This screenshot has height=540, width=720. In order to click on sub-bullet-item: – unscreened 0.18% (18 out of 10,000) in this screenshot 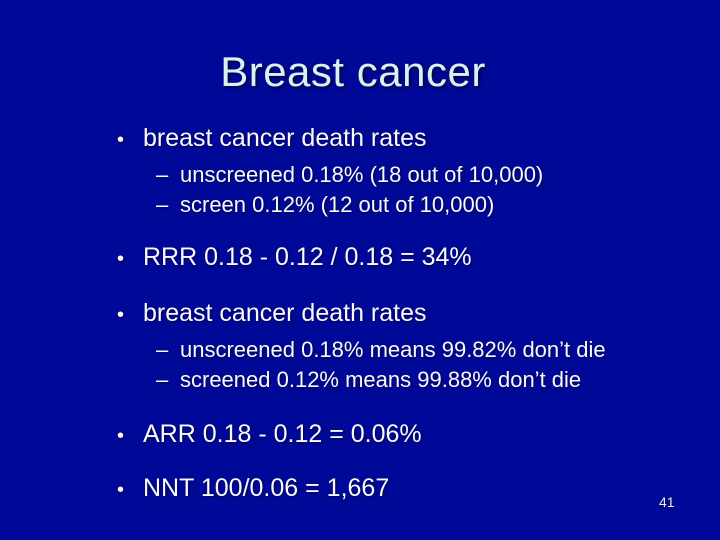, I will do `click(349, 175)`.